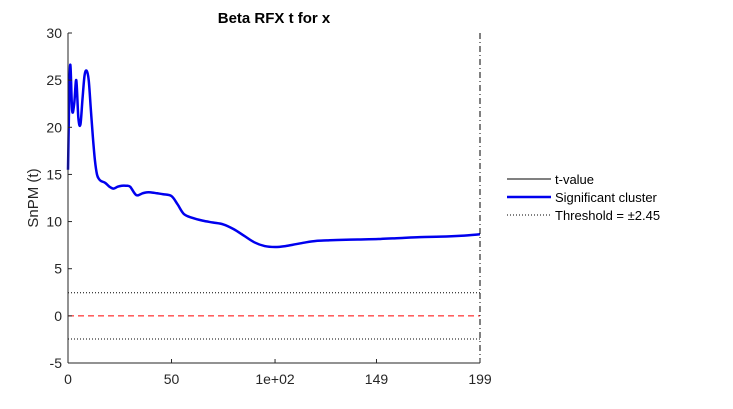 Image resolution: width=733 pixels, height=409 pixels. Describe the element at coordinates (275, 379) in the screenshot. I see `x-tick-label: 1e+02` at that location.